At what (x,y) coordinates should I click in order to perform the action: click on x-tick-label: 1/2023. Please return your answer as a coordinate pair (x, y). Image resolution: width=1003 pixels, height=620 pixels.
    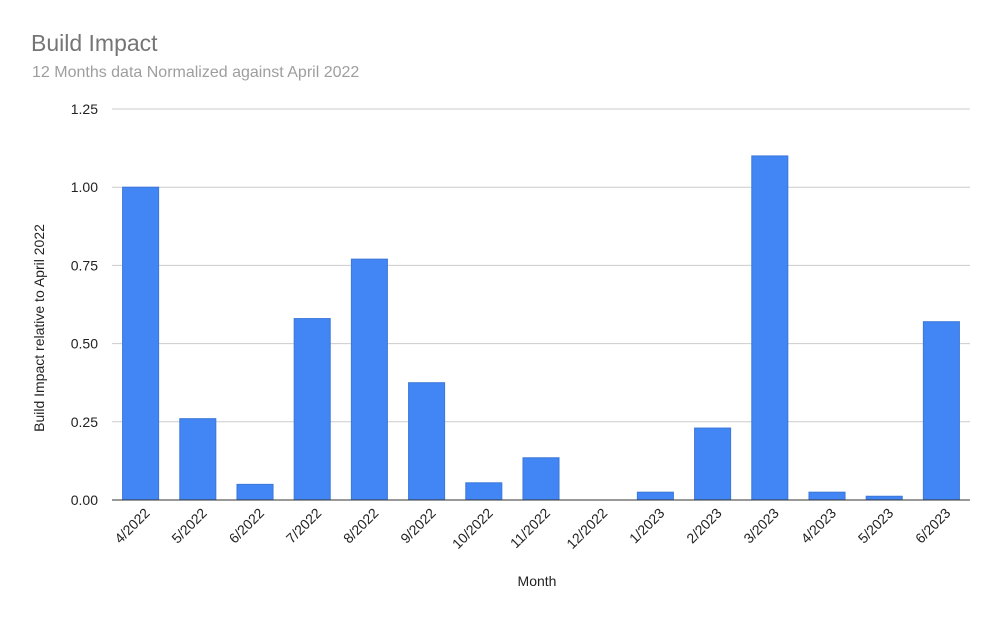
    Looking at the image, I should click on (647, 526).